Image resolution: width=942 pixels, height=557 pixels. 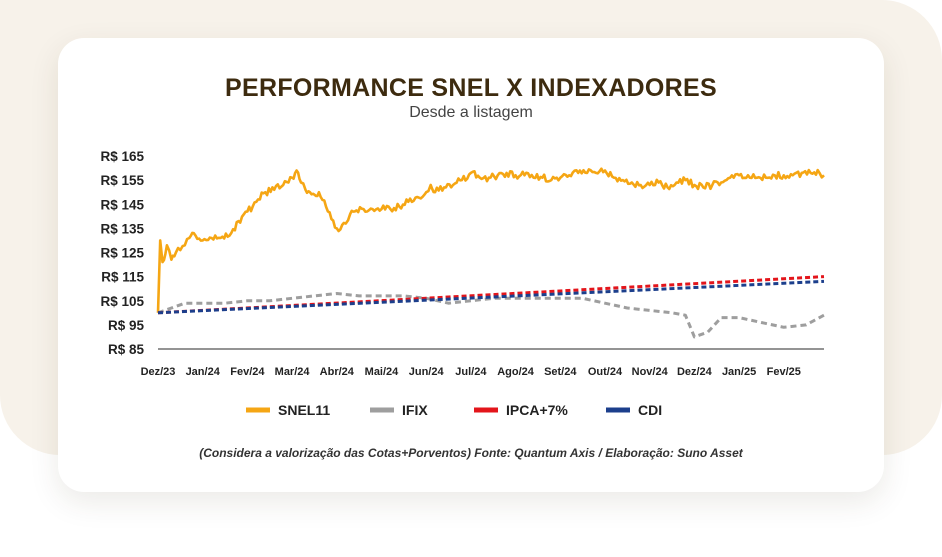 I want to click on x-tick-label: Dez/23, so click(x=158, y=372).